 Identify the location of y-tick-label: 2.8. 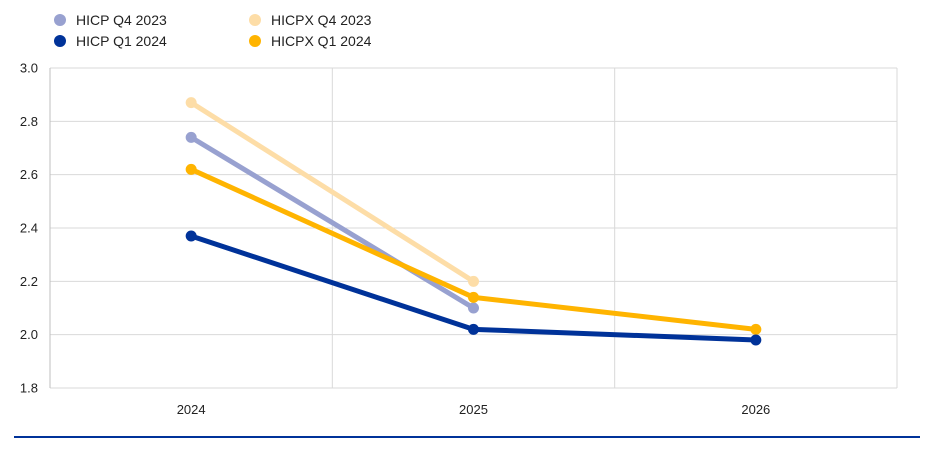
(29, 121).